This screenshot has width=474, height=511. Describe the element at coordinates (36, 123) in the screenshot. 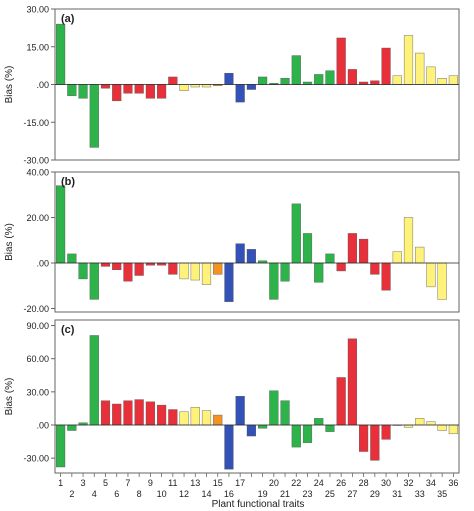

I see `y-tick-label: -15.00` at that location.